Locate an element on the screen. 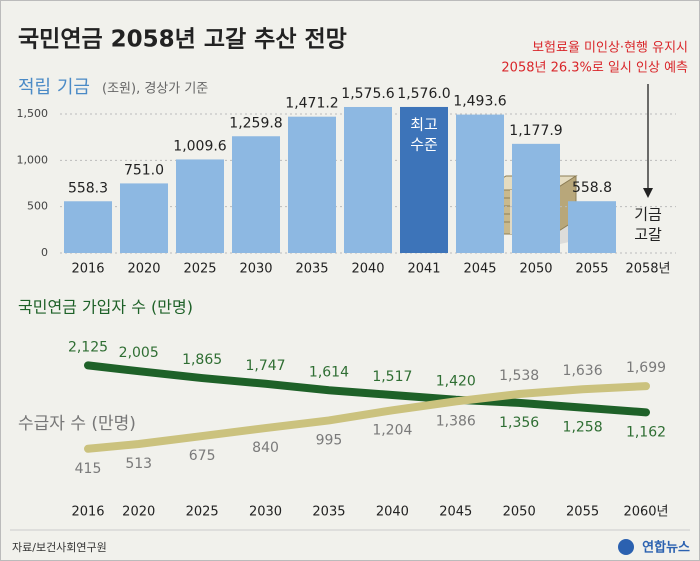 This screenshot has height=561, width=700. value-label: 1,614 is located at coordinates (329, 372).